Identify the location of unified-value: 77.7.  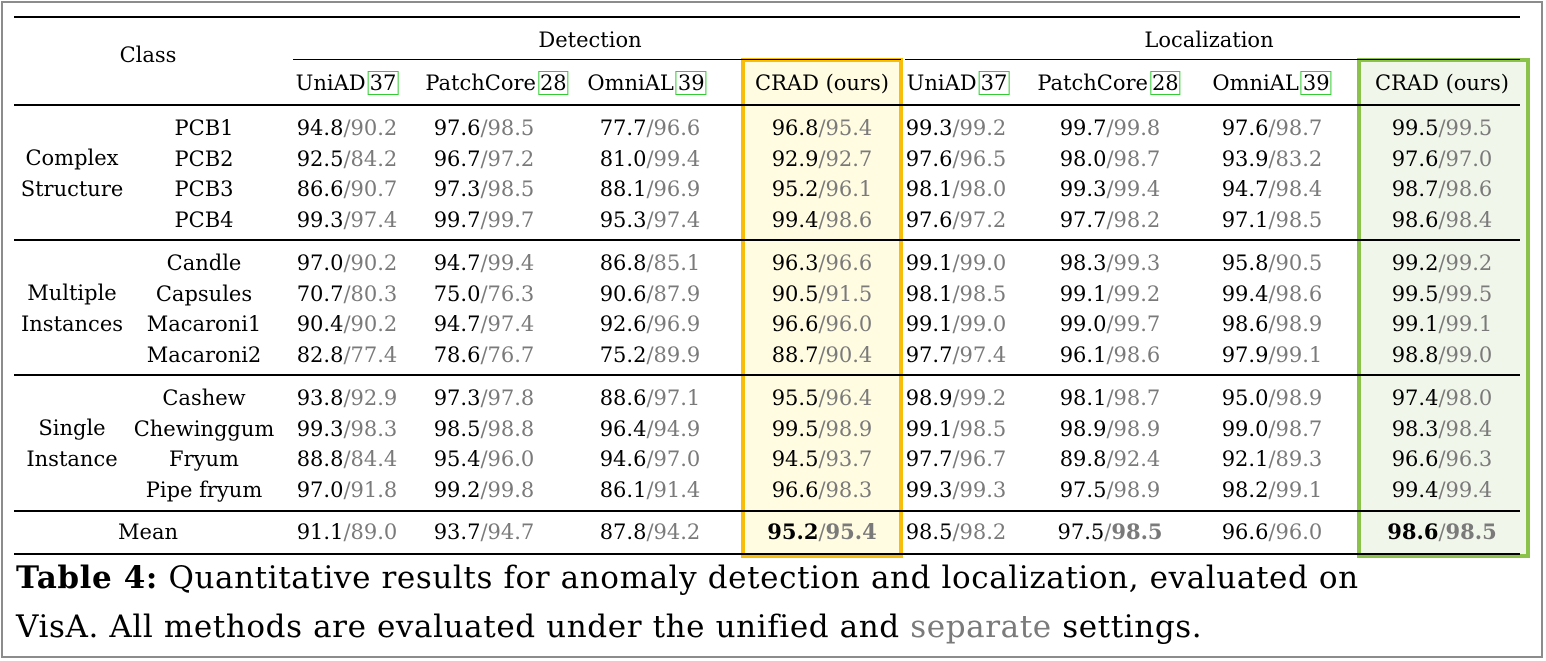
(623, 128).